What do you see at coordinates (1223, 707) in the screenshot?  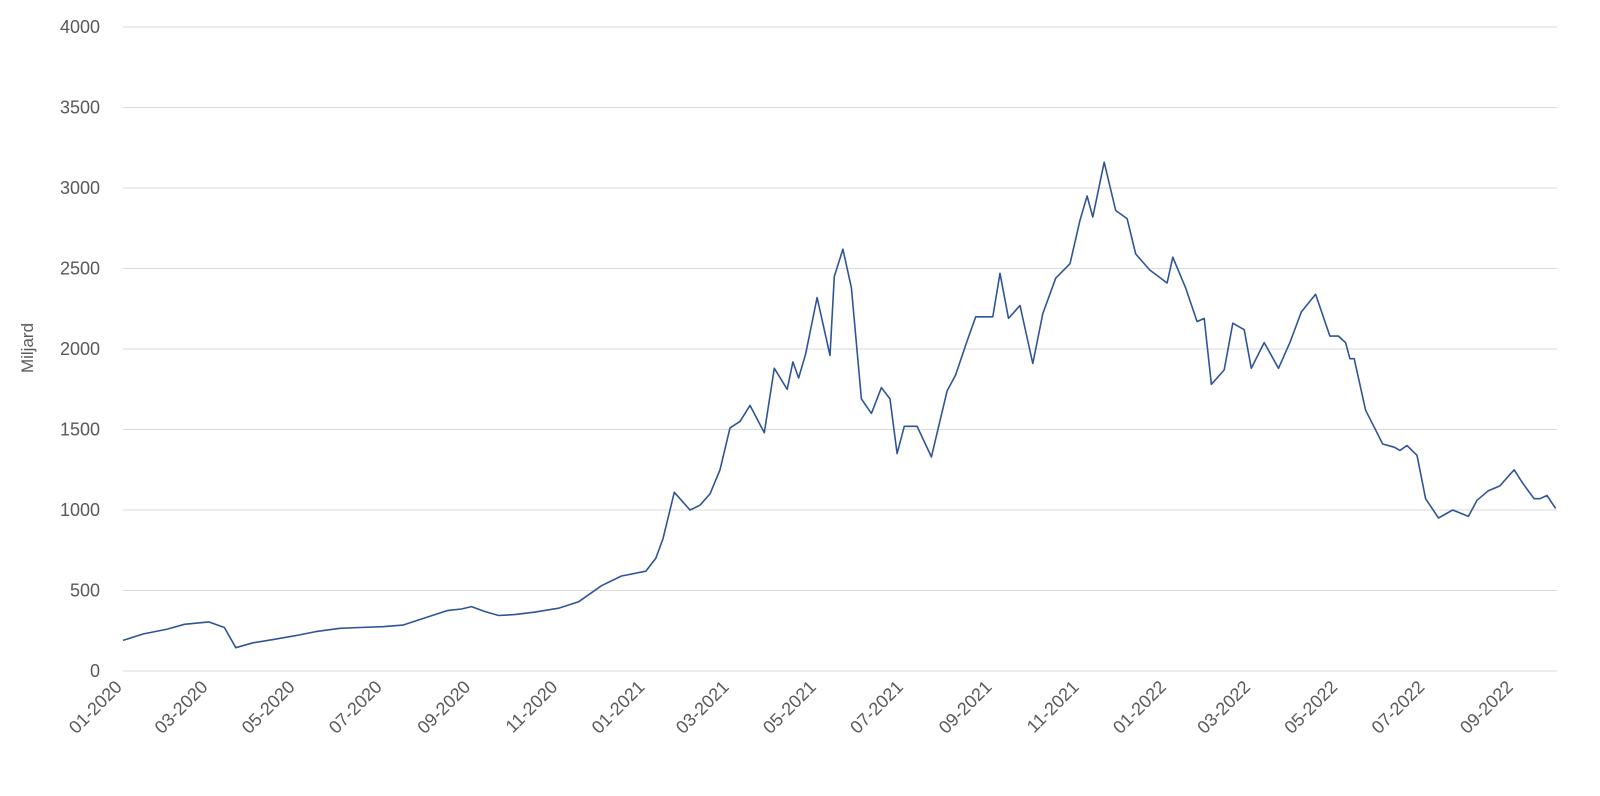 I see `x-tick-label: 03-2022` at bounding box center [1223, 707].